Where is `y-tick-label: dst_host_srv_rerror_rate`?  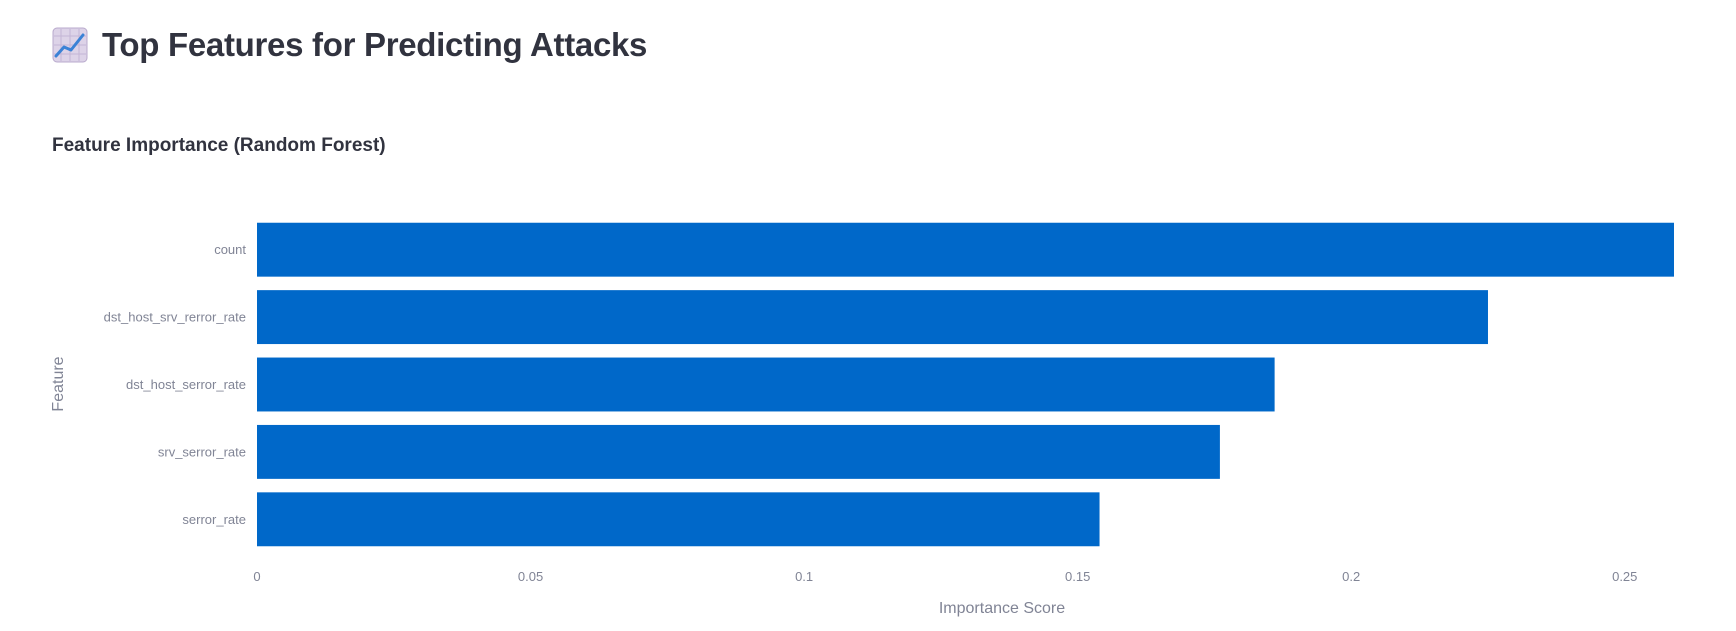
y-tick-label: dst_host_srv_rerror_rate is located at coordinates (175, 317).